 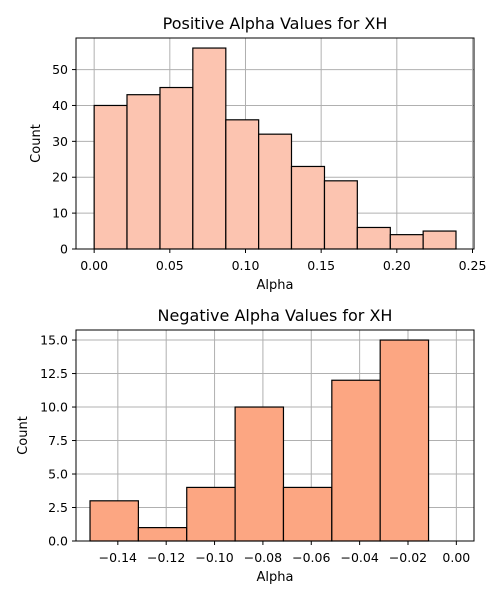 What do you see at coordinates (359, 557) in the screenshot?
I see `x-tick-label: −0.04` at bounding box center [359, 557].